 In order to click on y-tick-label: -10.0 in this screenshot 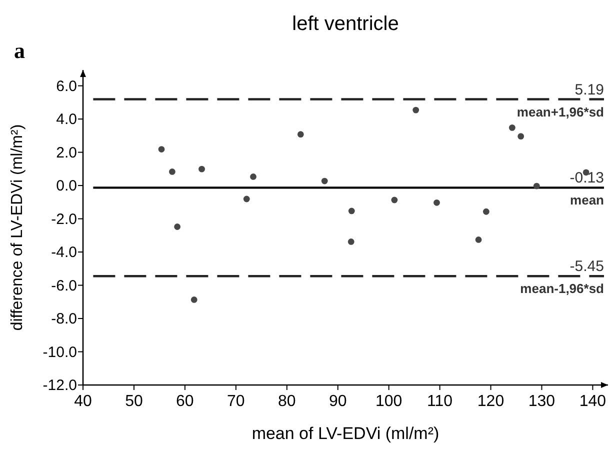, I will do `click(59, 352)`.